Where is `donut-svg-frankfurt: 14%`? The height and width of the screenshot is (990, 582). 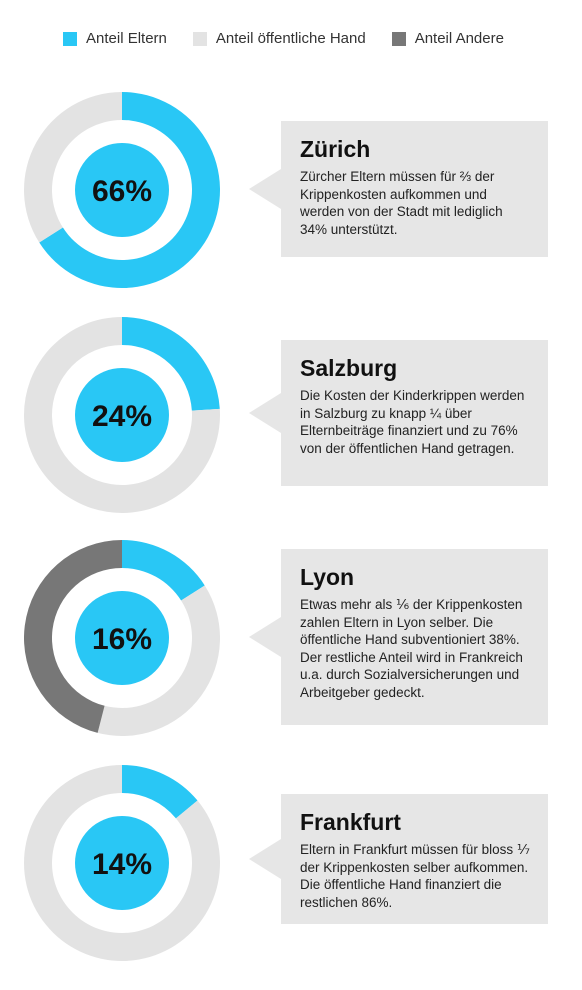 donut-svg-frankfurt: 14% is located at coordinates (121, 863).